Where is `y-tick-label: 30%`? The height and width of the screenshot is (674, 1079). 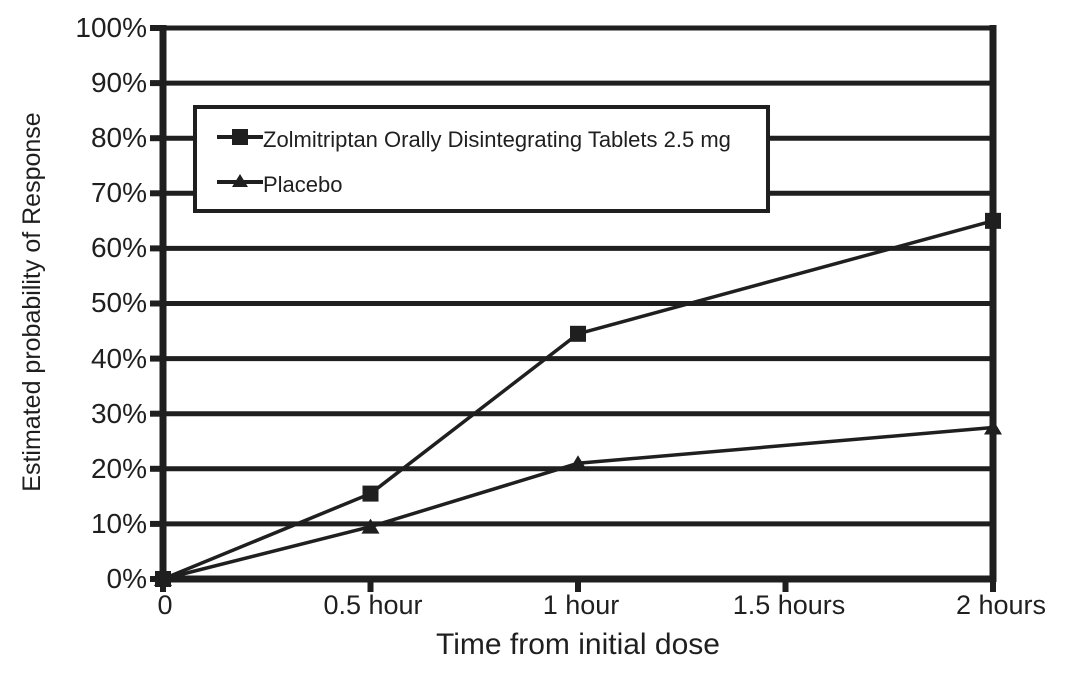
y-tick-label: 30% is located at coordinates (118, 413).